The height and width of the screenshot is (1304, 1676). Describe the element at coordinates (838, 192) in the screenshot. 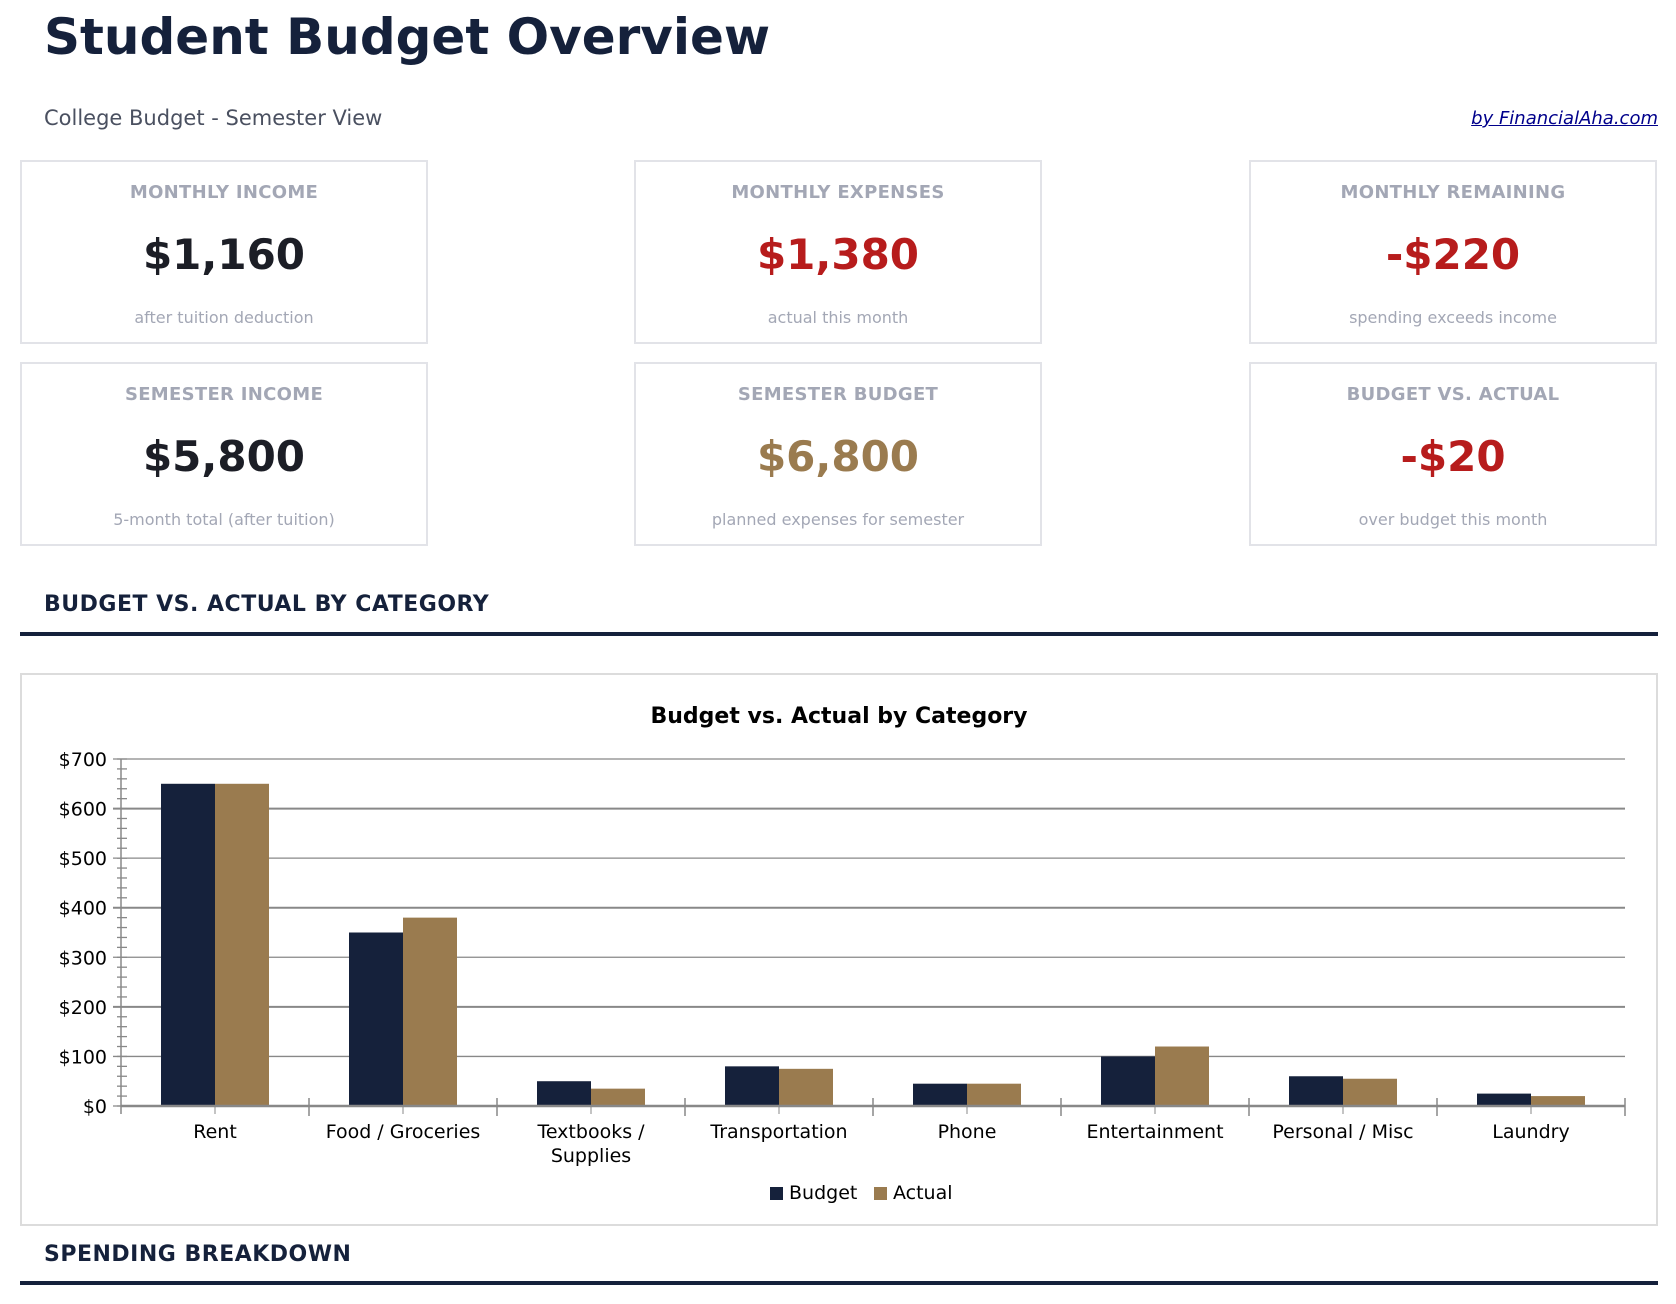

I see `card-label: MONTHLY EXPENSES` at that location.